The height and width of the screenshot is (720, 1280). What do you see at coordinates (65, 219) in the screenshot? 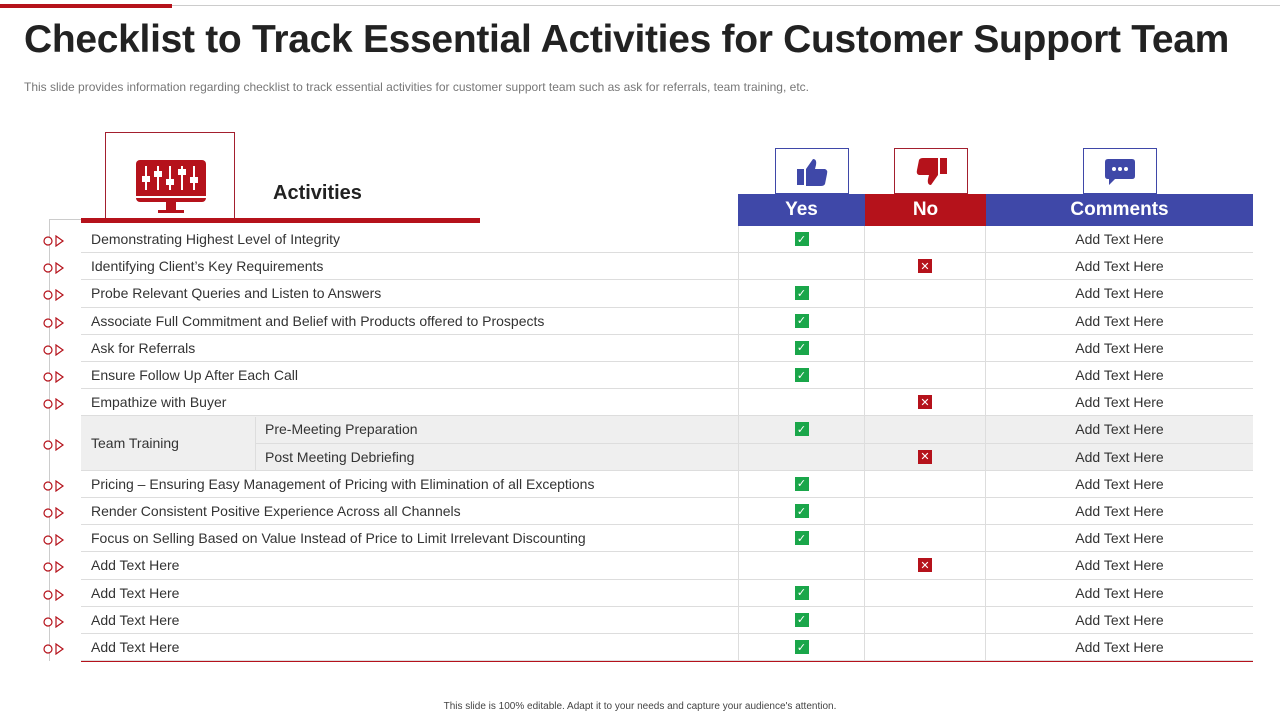
I see `timeline-connector` at bounding box center [65, 219].